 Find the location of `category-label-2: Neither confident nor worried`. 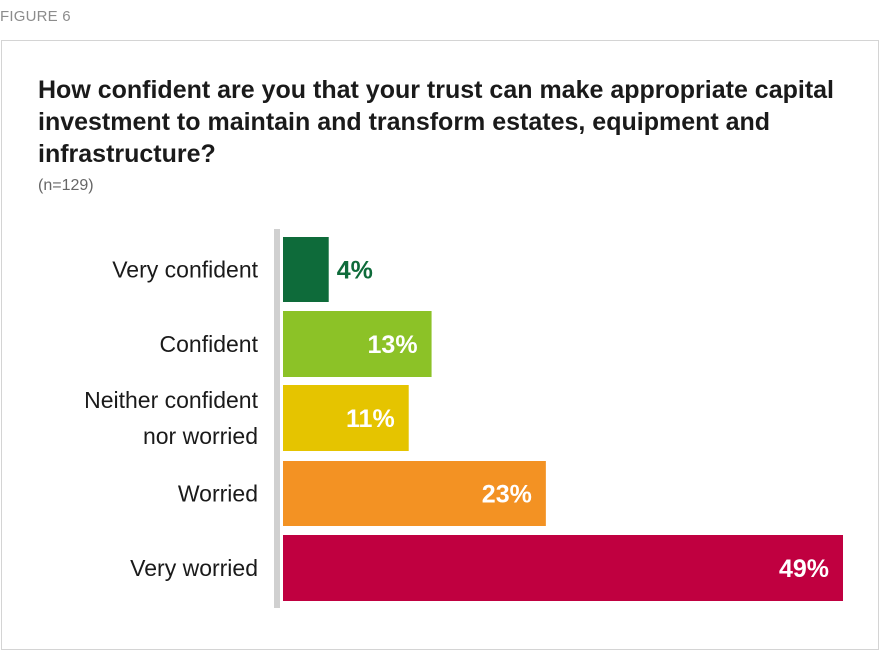

category-label-2: Neither confident nor worried is located at coordinates (171, 418).